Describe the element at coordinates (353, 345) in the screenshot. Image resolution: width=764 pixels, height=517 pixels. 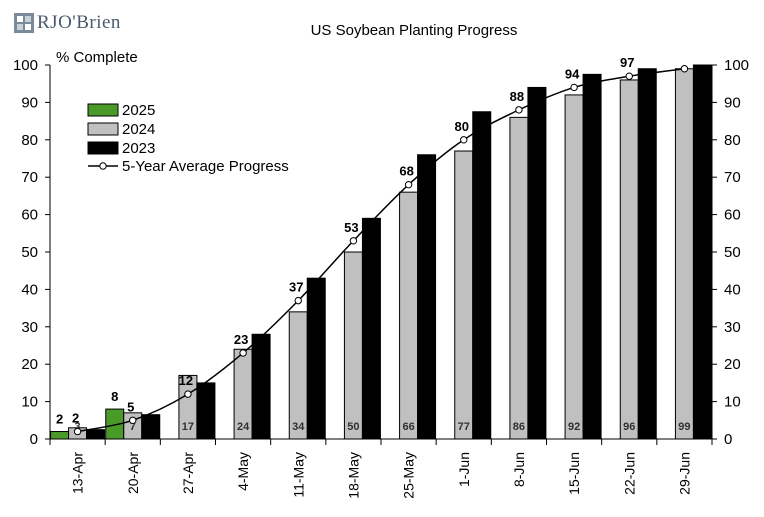
I see `bar-2024-18-May` at that location.